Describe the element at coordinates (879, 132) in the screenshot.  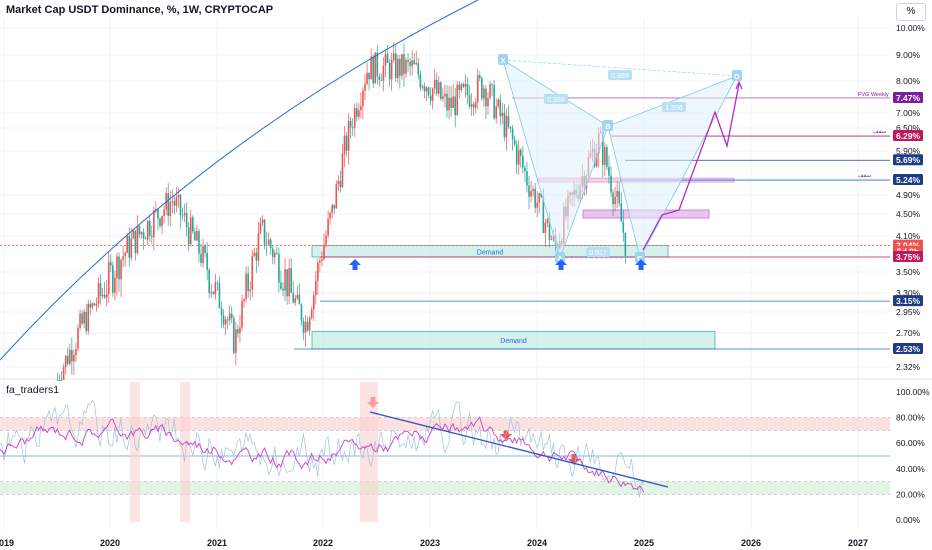
I see `level-label: سقف` at that location.